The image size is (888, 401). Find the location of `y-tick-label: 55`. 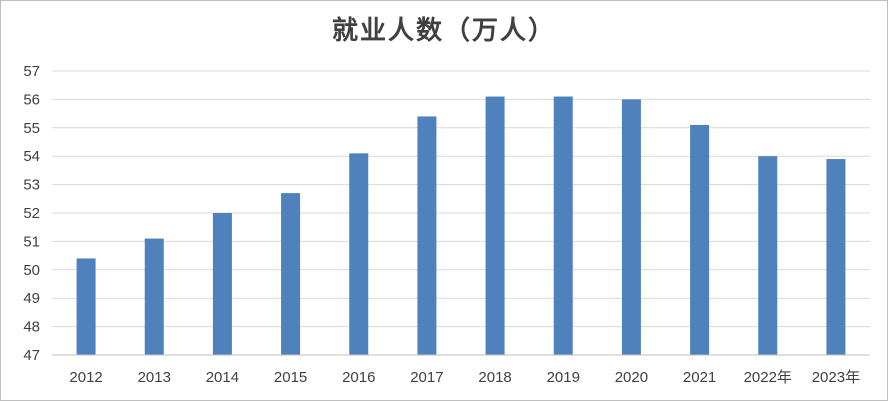

y-tick-label: 55 is located at coordinates (31, 128).